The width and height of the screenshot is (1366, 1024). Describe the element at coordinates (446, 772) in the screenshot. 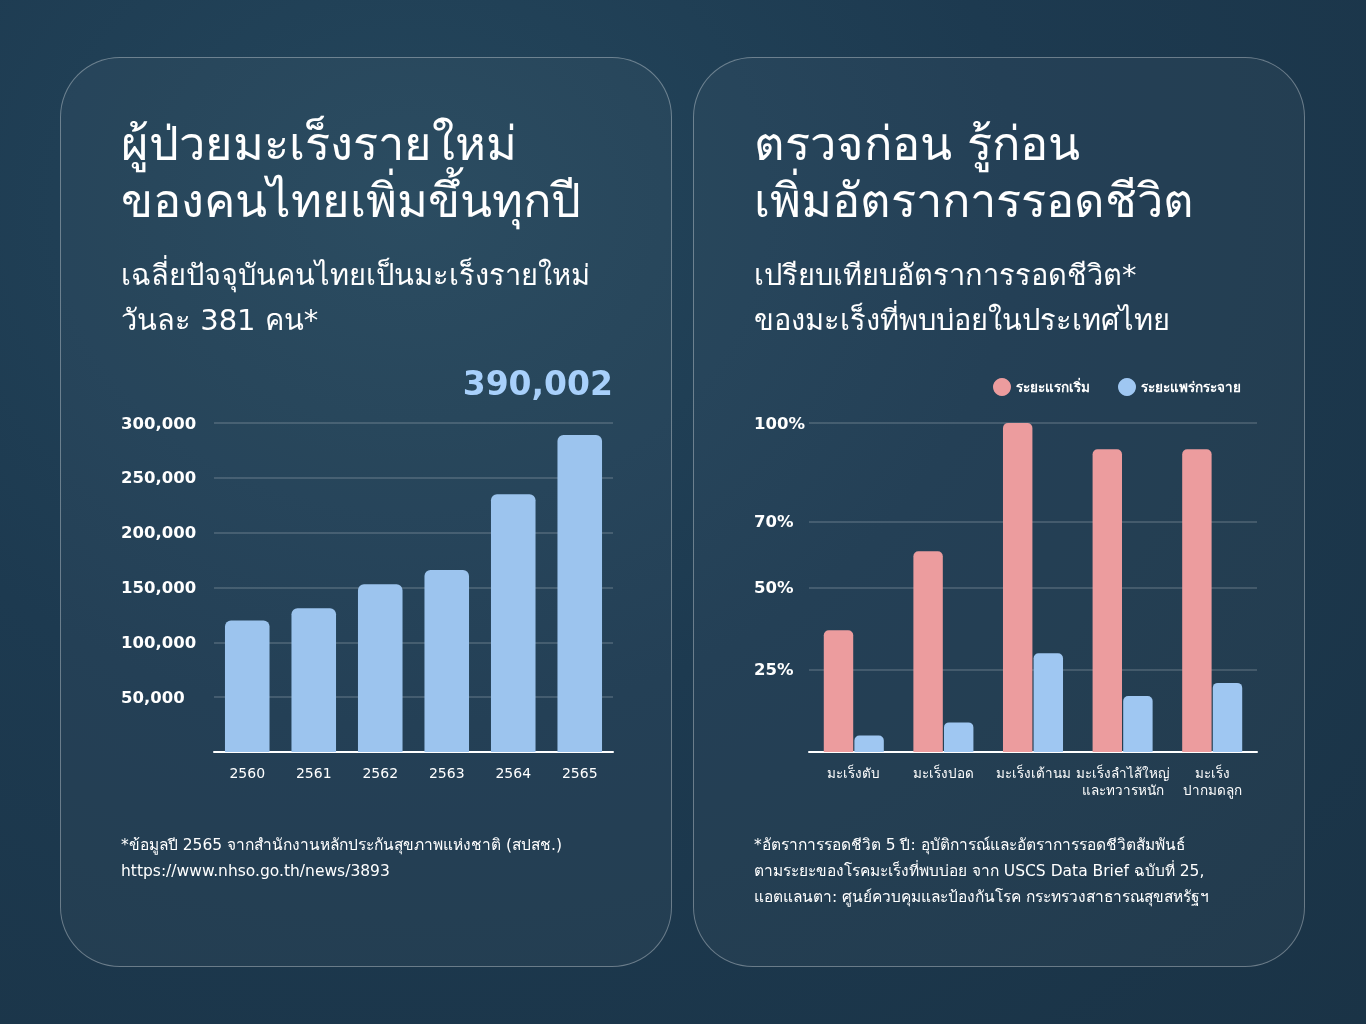

I see `x-tick-label: 2563` at that location.